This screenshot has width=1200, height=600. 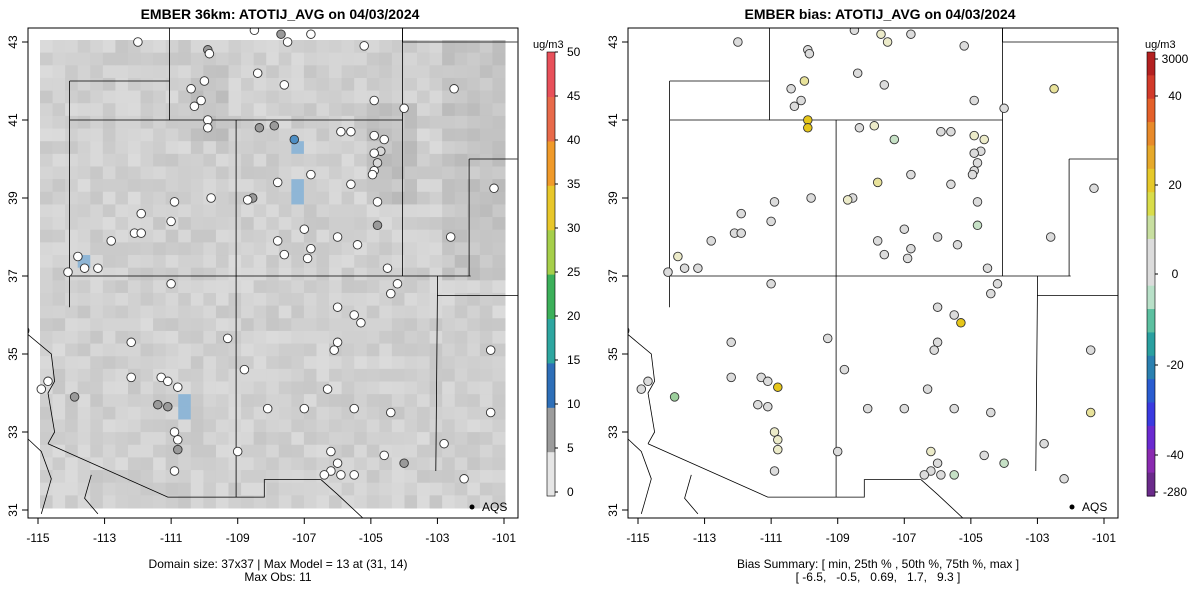 What do you see at coordinates (1094, 507) in the screenshot?
I see `legend-aqs-label: AQS` at bounding box center [1094, 507].